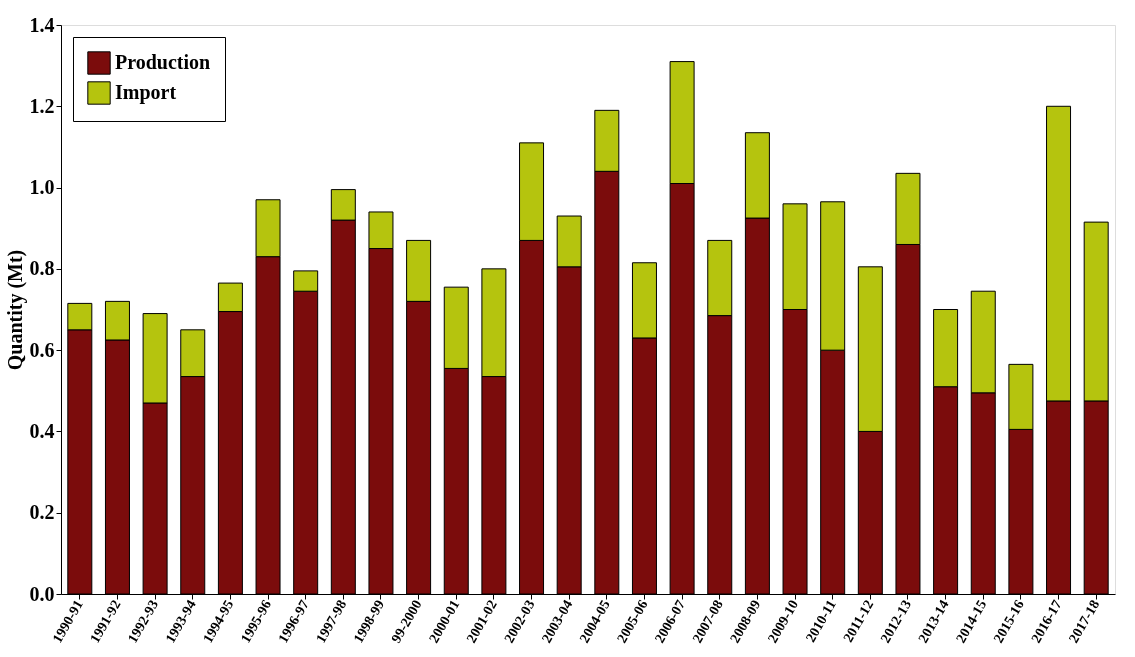 The image size is (1135, 657). Describe the element at coordinates (42, 187) in the screenshot. I see `y-tick-label: 1.0` at that location.